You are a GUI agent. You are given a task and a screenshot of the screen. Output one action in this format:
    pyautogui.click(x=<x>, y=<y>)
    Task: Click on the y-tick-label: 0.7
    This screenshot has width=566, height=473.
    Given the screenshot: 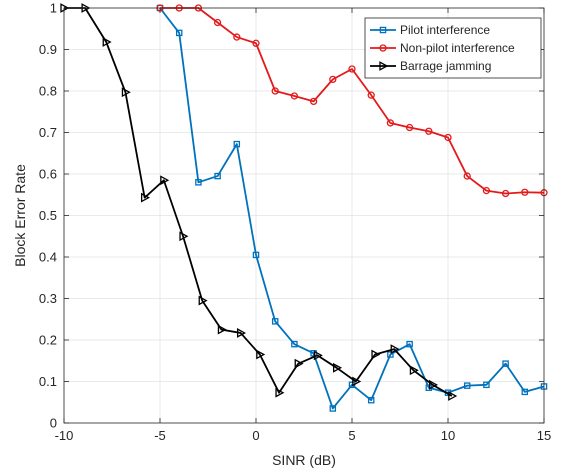 What is the action you would take?
    pyautogui.click(x=48, y=132)
    